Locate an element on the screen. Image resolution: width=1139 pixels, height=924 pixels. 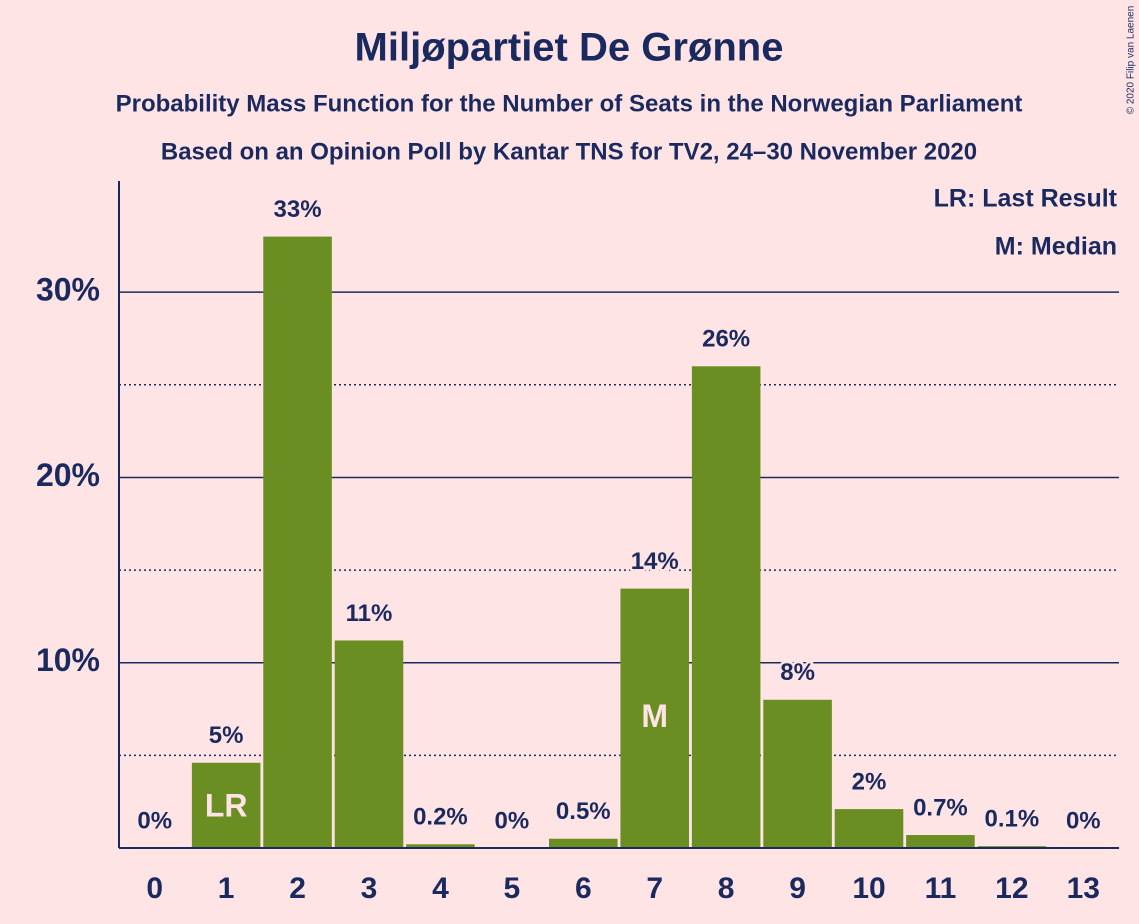
value-label: 0.2% is located at coordinates (440, 817).